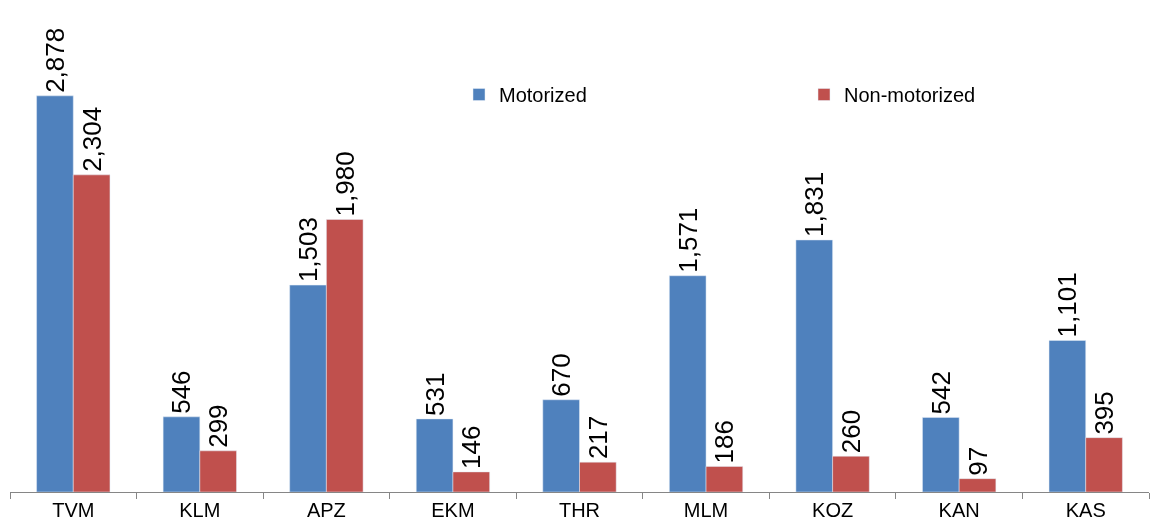 This screenshot has width=1159, height=531. I want to click on x-tick-label: APZ, so click(326, 510).